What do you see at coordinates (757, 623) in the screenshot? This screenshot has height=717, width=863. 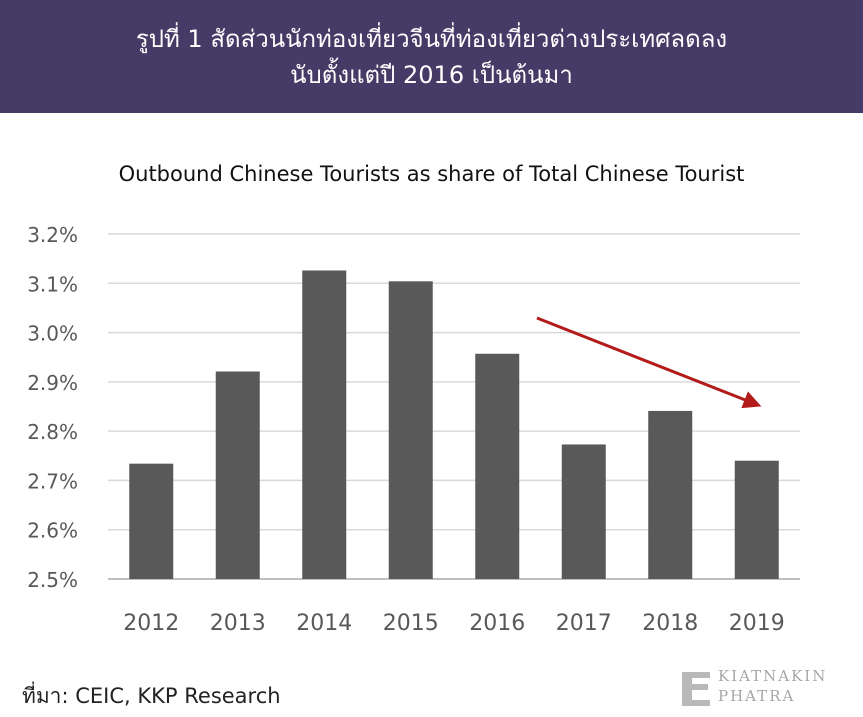 I see `x-tick-label-2019: 2019` at bounding box center [757, 623].